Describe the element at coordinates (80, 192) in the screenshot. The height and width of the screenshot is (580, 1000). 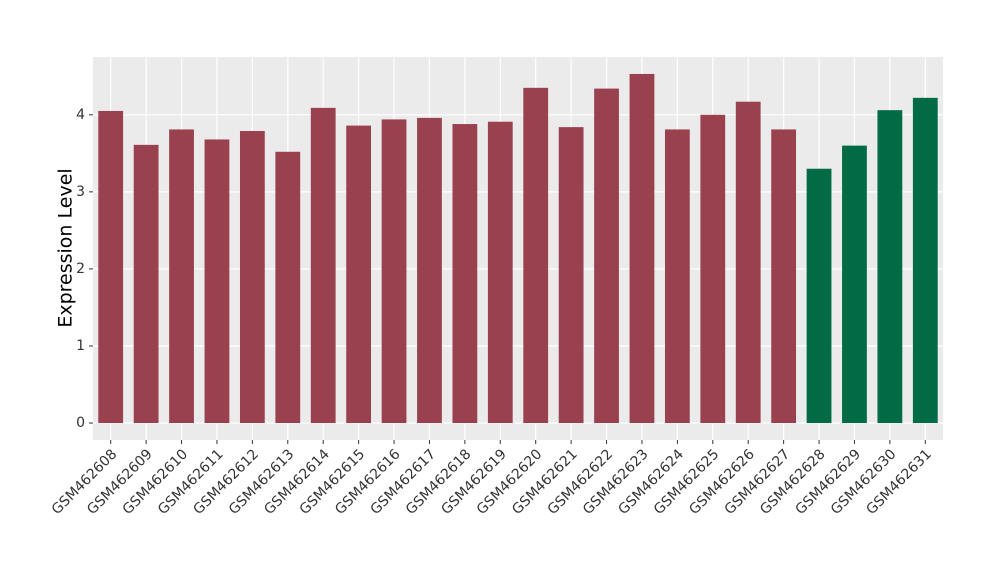
I see `y-tick-label: 3` at that location.